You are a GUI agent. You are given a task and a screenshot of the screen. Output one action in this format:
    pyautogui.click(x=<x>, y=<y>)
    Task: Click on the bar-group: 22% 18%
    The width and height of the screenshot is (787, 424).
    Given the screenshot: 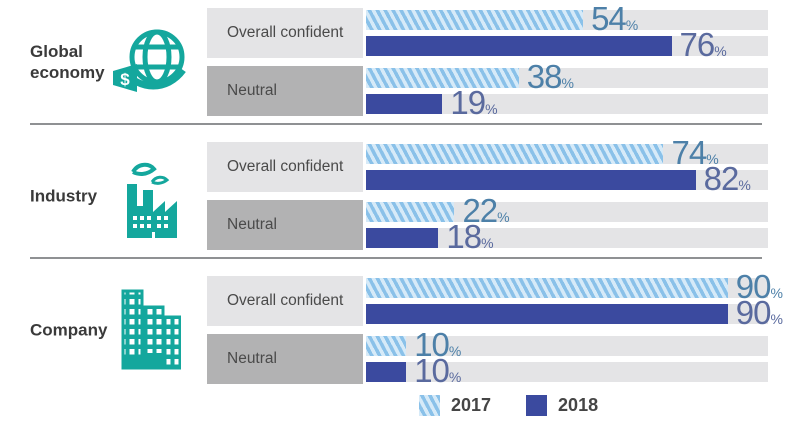 What is the action you would take?
    pyautogui.click(x=576, y=223)
    